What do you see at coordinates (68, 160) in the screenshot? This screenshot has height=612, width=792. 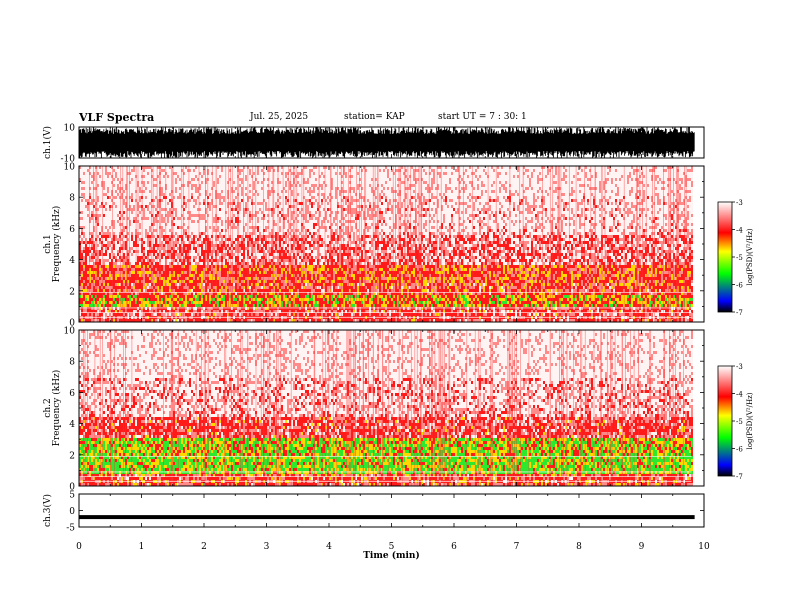 I see `y-tick-label: -10` at bounding box center [68, 160].